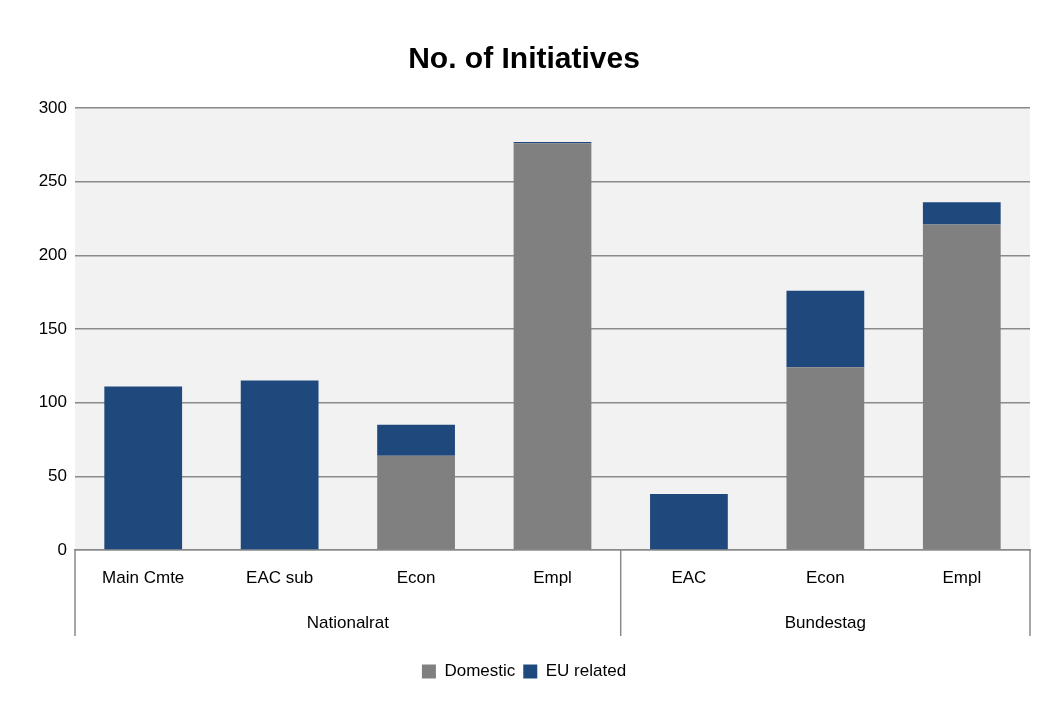 The image size is (1049, 704). Describe the element at coordinates (52, 402) in the screenshot. I see `y-tick-label: 100` at that location.